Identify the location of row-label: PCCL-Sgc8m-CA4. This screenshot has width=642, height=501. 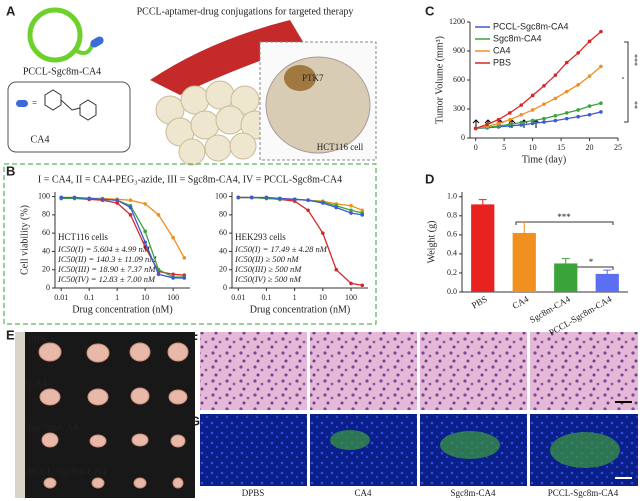
(67, 471).